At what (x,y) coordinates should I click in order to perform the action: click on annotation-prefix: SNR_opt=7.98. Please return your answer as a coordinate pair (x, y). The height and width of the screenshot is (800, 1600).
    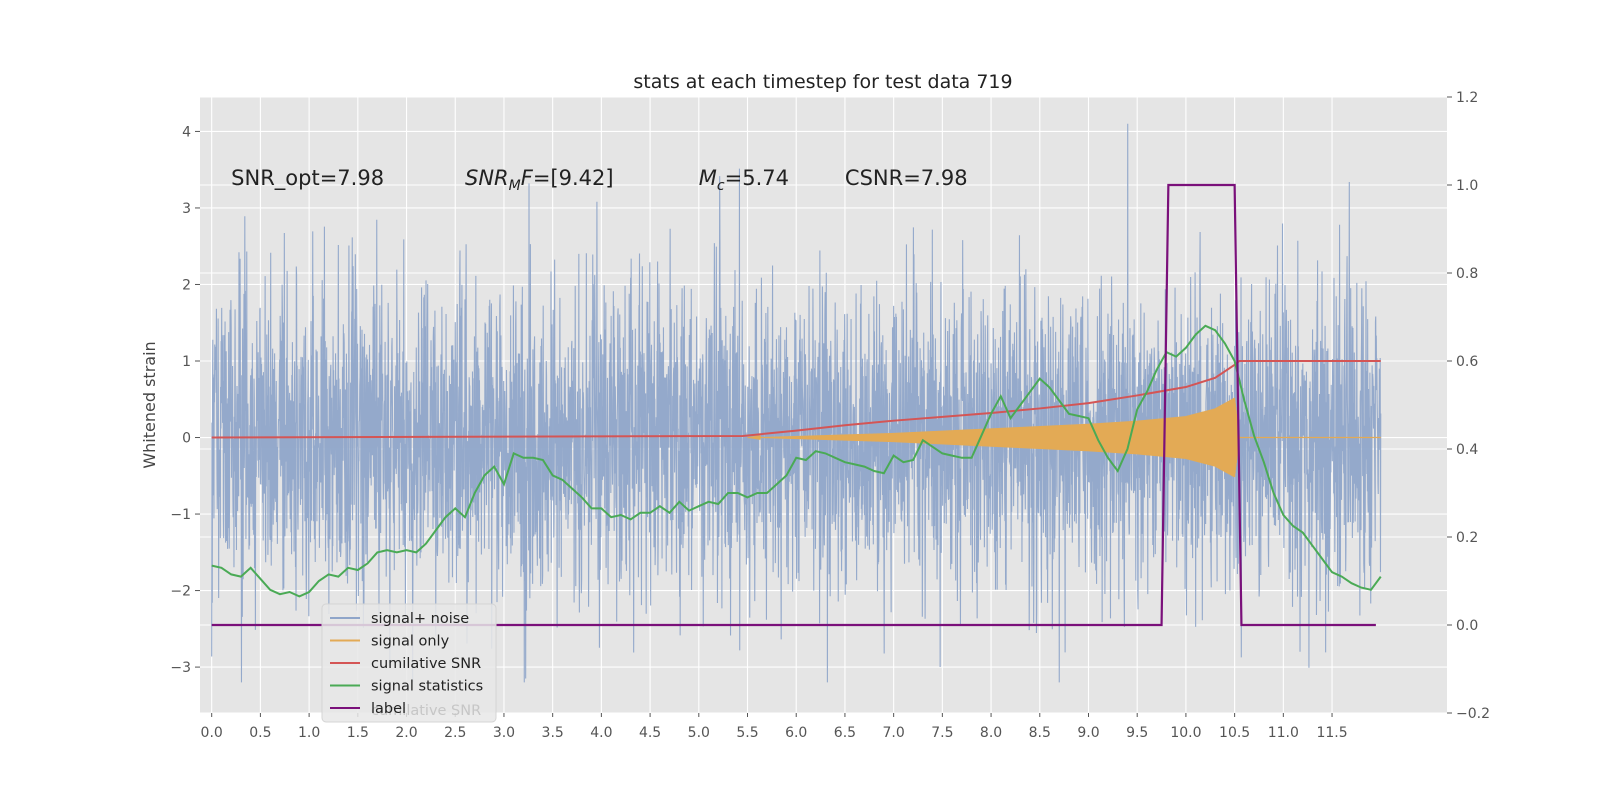
    Looking at the image, I should click on (307, 178).